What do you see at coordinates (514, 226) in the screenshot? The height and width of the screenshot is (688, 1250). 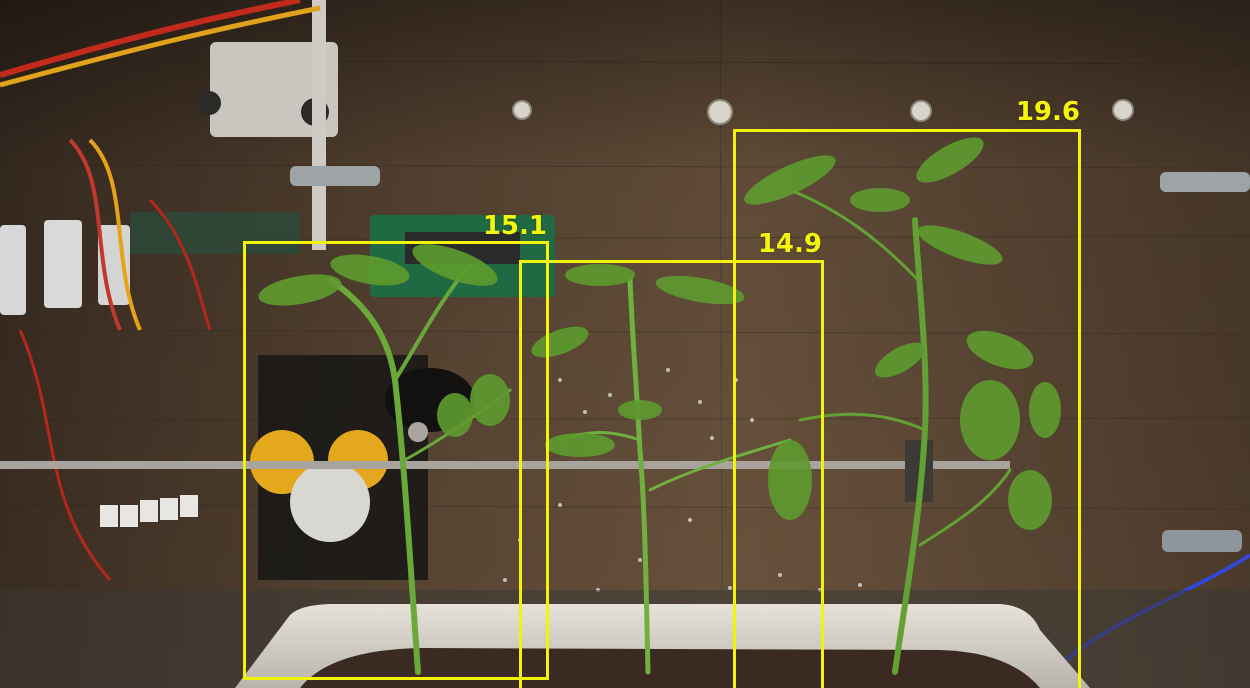 I see `detection-label-1: 15.1` at bounding box center [514, 226].